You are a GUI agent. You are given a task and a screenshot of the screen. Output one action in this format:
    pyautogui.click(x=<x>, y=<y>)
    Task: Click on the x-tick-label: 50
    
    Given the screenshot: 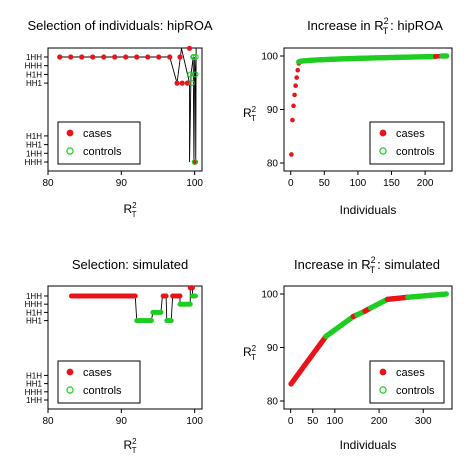 What is the action you would take?
    pyautogui.click(x=325, y=183)
    